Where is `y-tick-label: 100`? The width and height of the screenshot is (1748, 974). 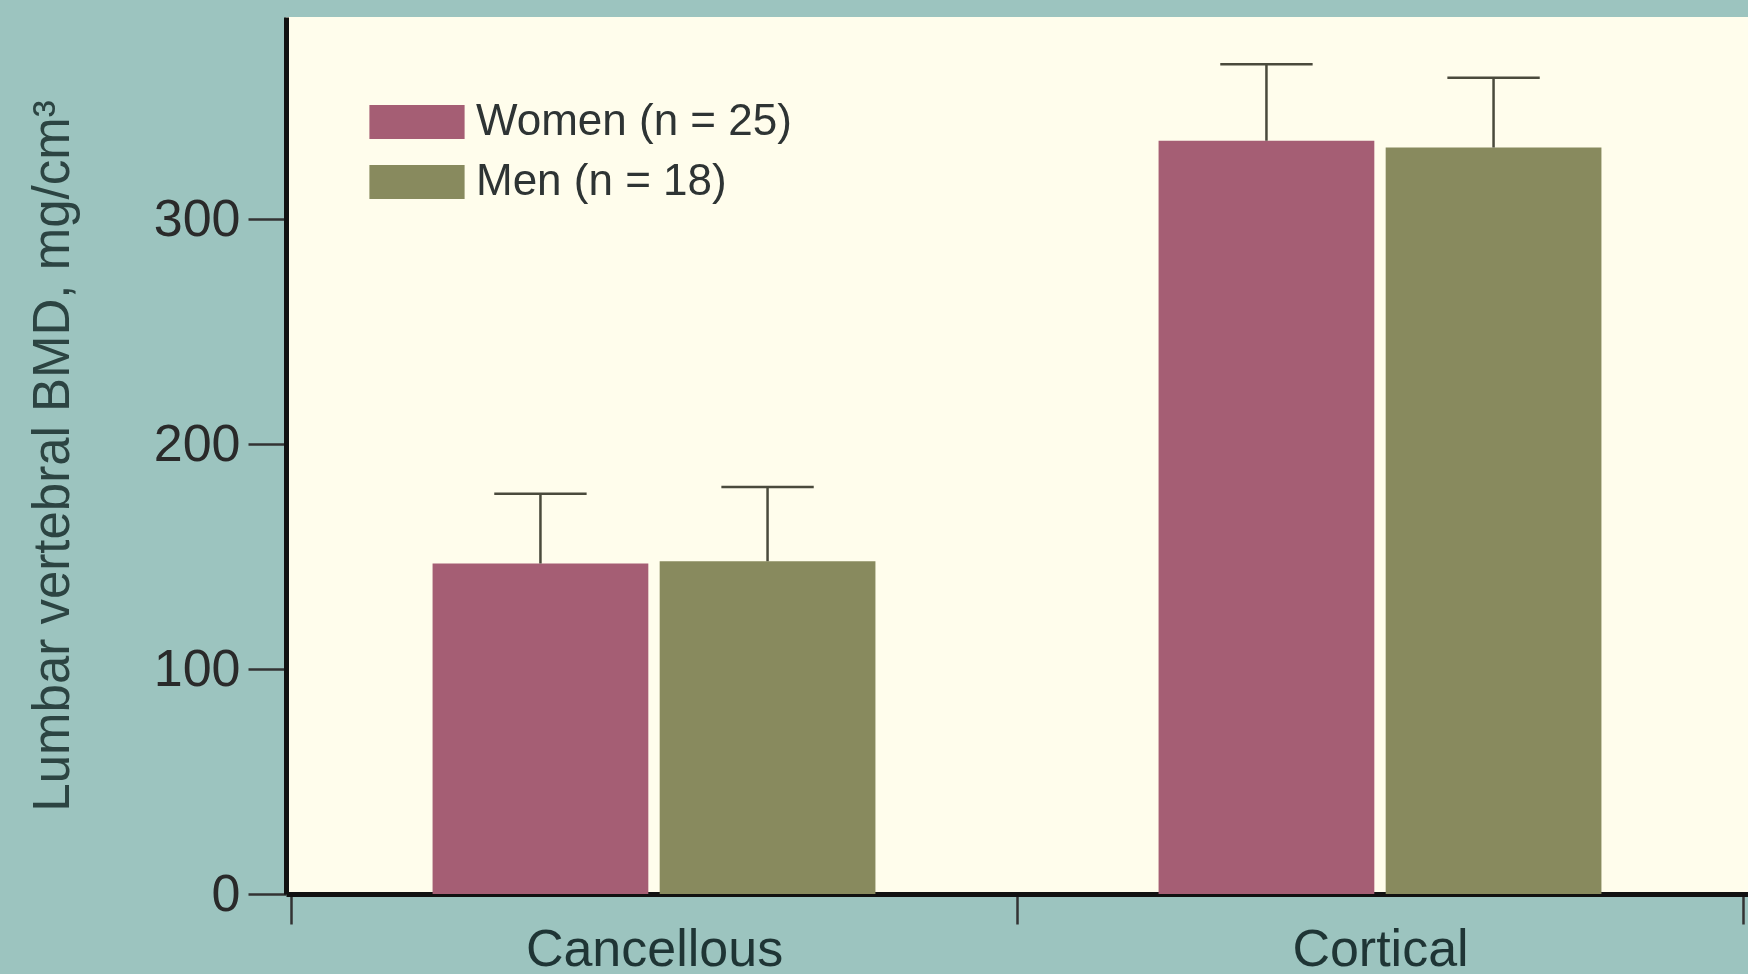 y-tick-label: 100 is located at coordinates (197, 667).